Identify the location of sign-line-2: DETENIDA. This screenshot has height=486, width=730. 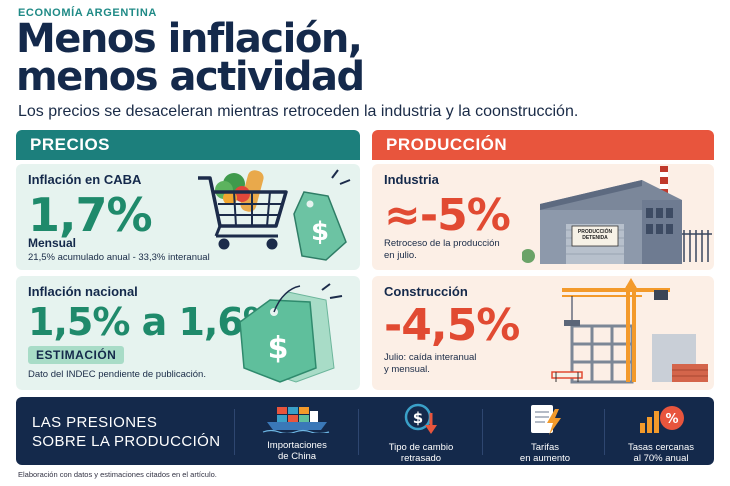
(595, 238).